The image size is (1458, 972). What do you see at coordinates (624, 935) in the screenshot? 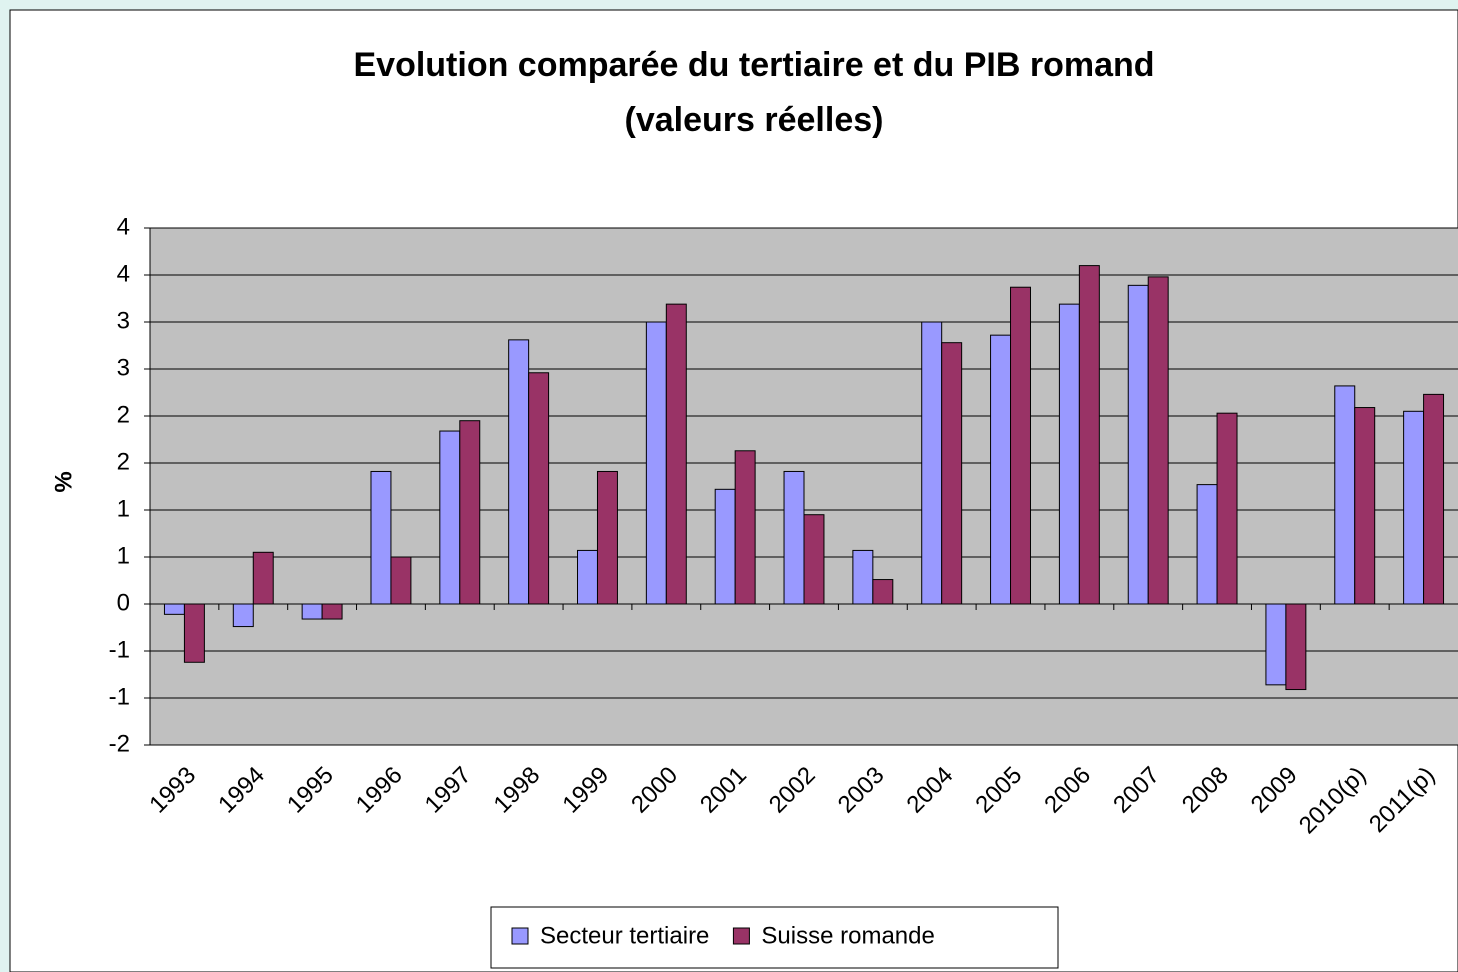
I see `legend-label: Secteur tertiaire` at bounding box center [624, 935].